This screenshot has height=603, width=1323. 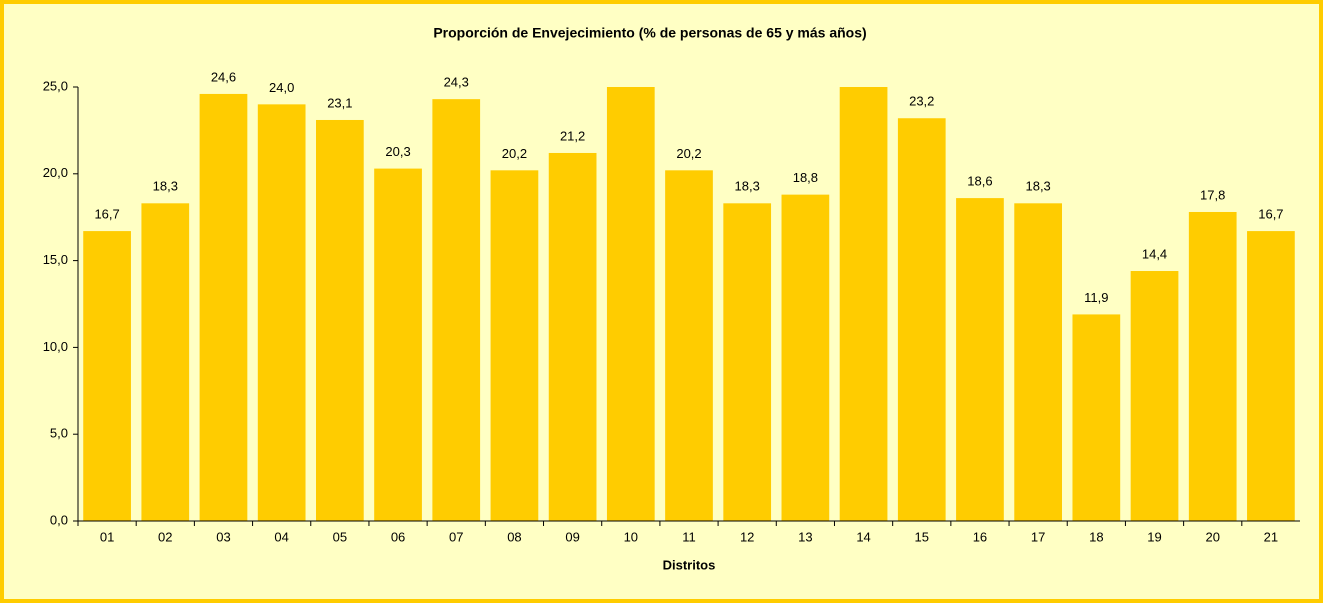 I want to click on x-tick-label: 18, so click(x=1096, y=536).